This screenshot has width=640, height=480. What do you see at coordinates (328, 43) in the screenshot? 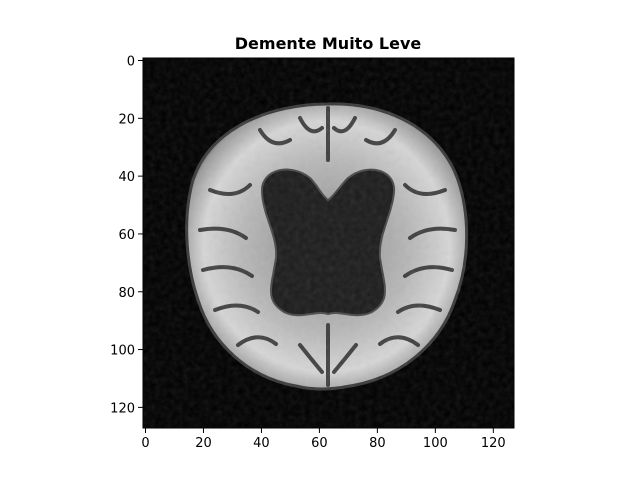
I see `plot-title: Demente Muito Leve` at bounding box center [328, 43].